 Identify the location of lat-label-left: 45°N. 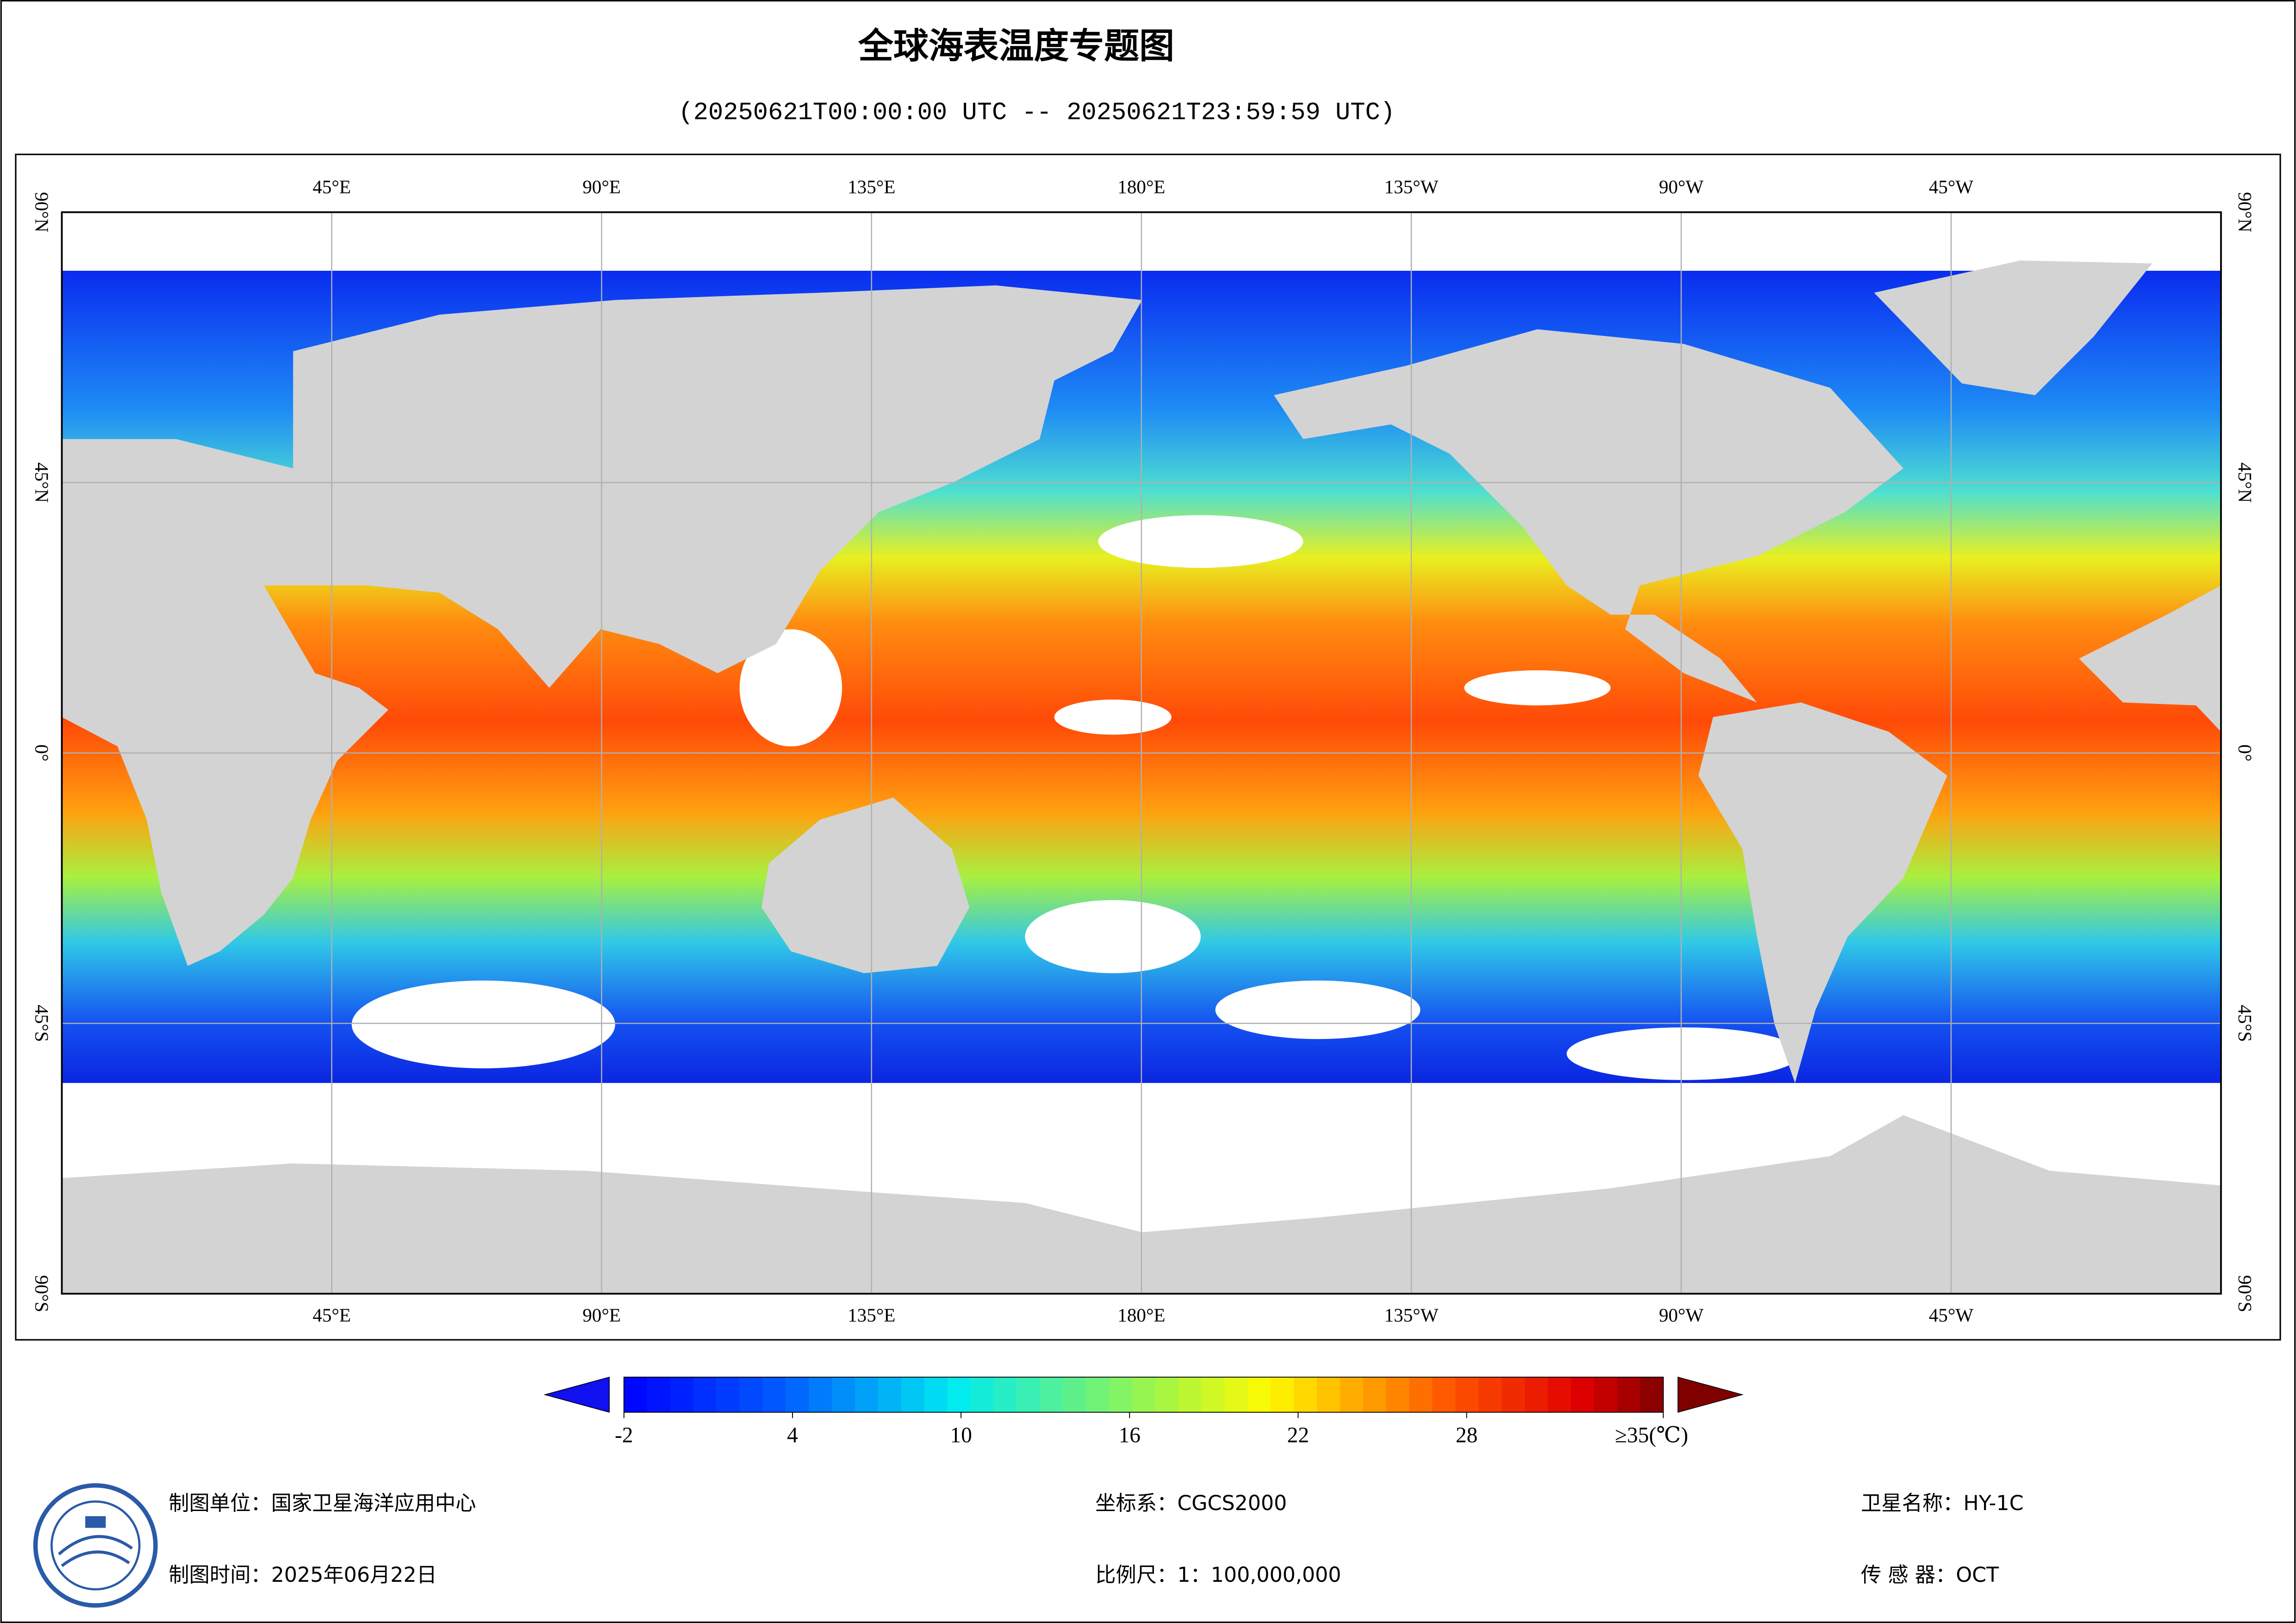
(42, 482).